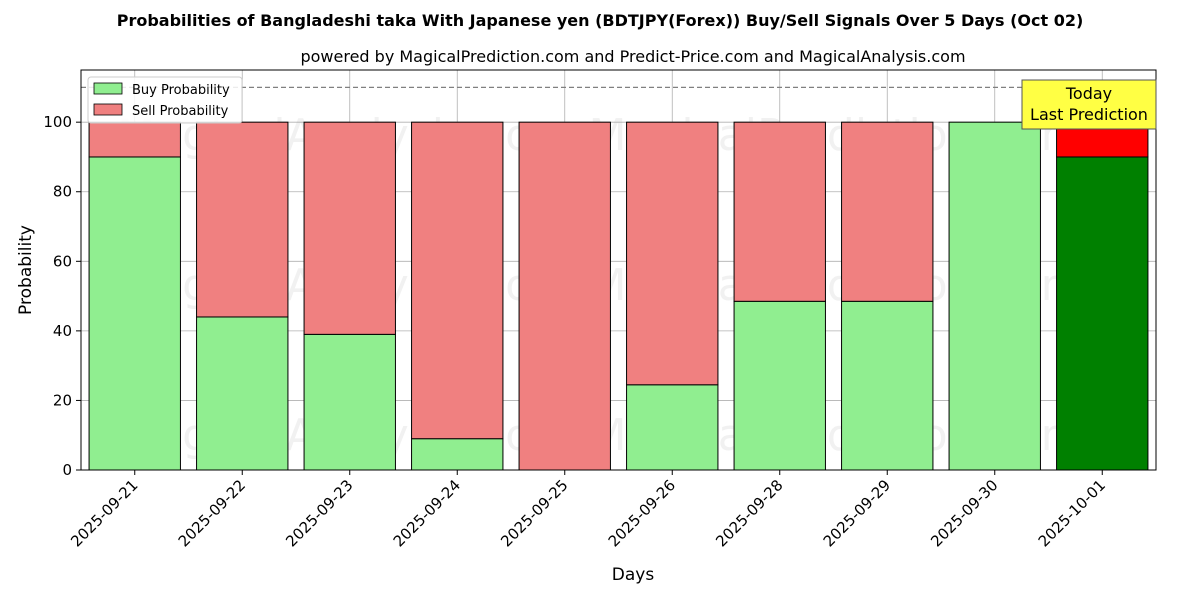 The image size is (1200, 600). What do you see at coordinates (26, 270) in the screenshot?
I see `y-axis-label: Probability` at bounding box center [26, 270].